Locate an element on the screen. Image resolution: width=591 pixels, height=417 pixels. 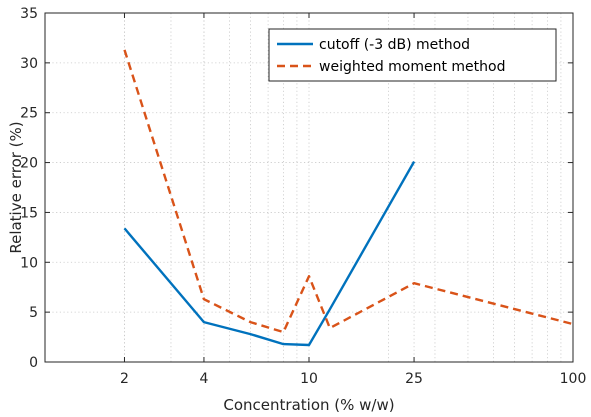
y-tick-label: 10 is located at coordinates (29, 263).